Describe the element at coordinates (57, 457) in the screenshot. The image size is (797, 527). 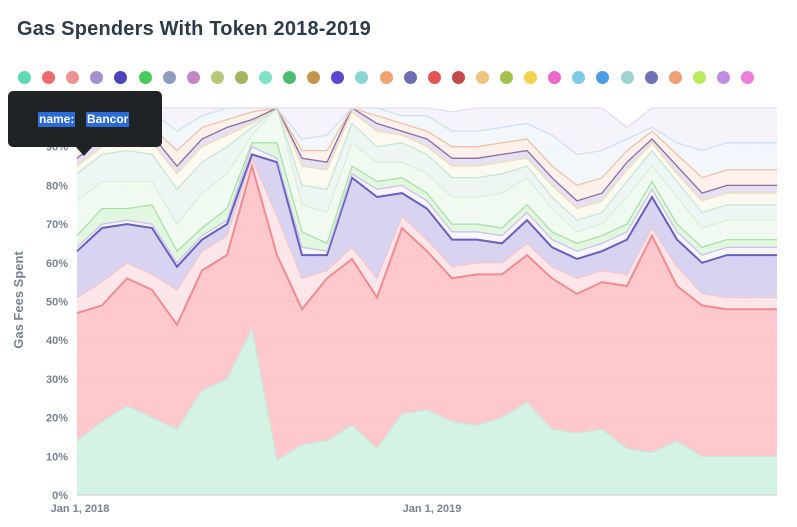
I see `y-tick-label: 10%` at that location.